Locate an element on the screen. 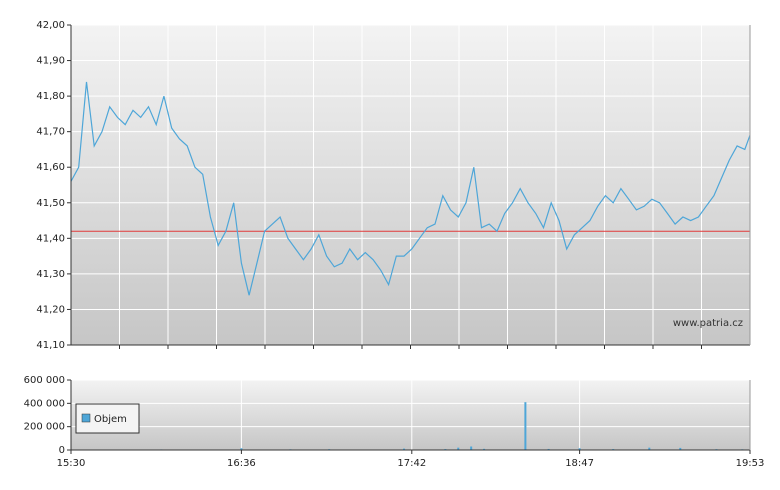  y-tick-label: 0 is located at coordinates (62, 450).